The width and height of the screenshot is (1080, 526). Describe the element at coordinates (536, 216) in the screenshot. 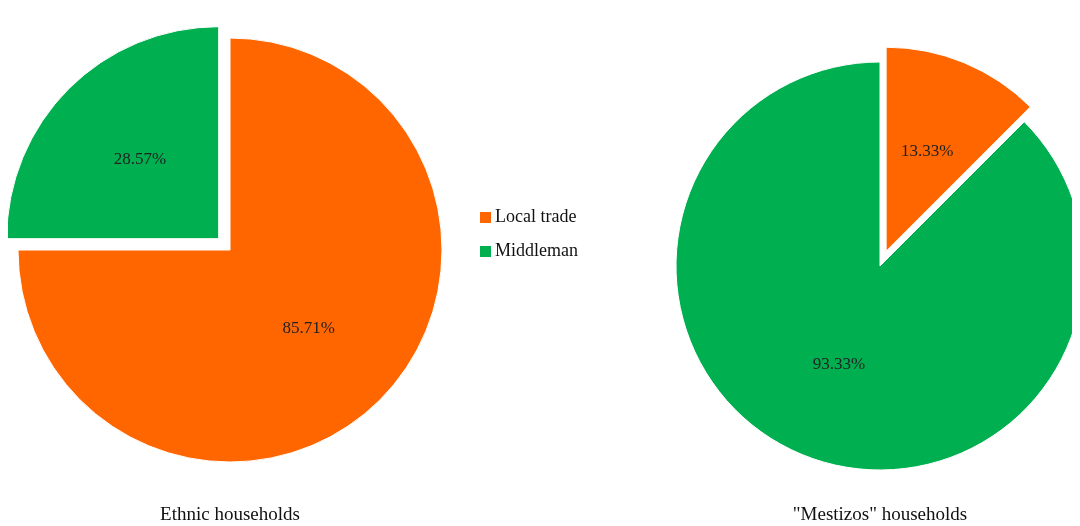

I see `legend-label: Local trade` at that location.